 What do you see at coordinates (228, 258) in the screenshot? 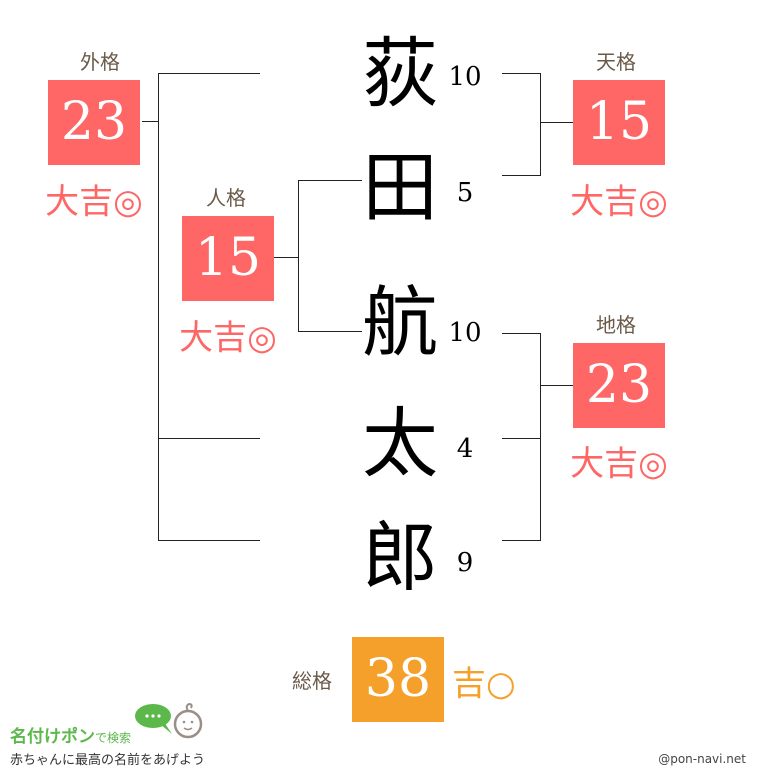
I see `jinkaku-value: 15` at bounding box center [228, 258].